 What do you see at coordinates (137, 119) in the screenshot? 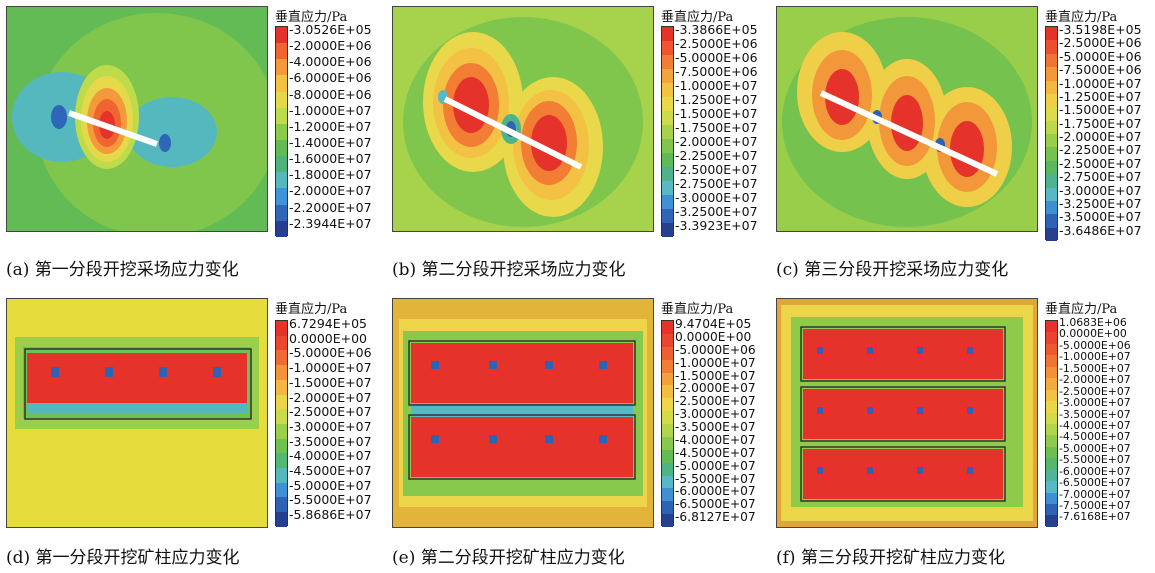
I see `plot-a` at bounding box center [137, 119].